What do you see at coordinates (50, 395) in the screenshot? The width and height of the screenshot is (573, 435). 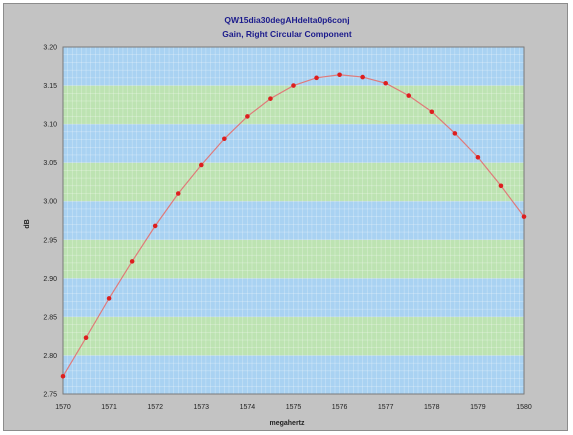 I see `y-tick-label: 2.75` at bounding box center [50, 395].